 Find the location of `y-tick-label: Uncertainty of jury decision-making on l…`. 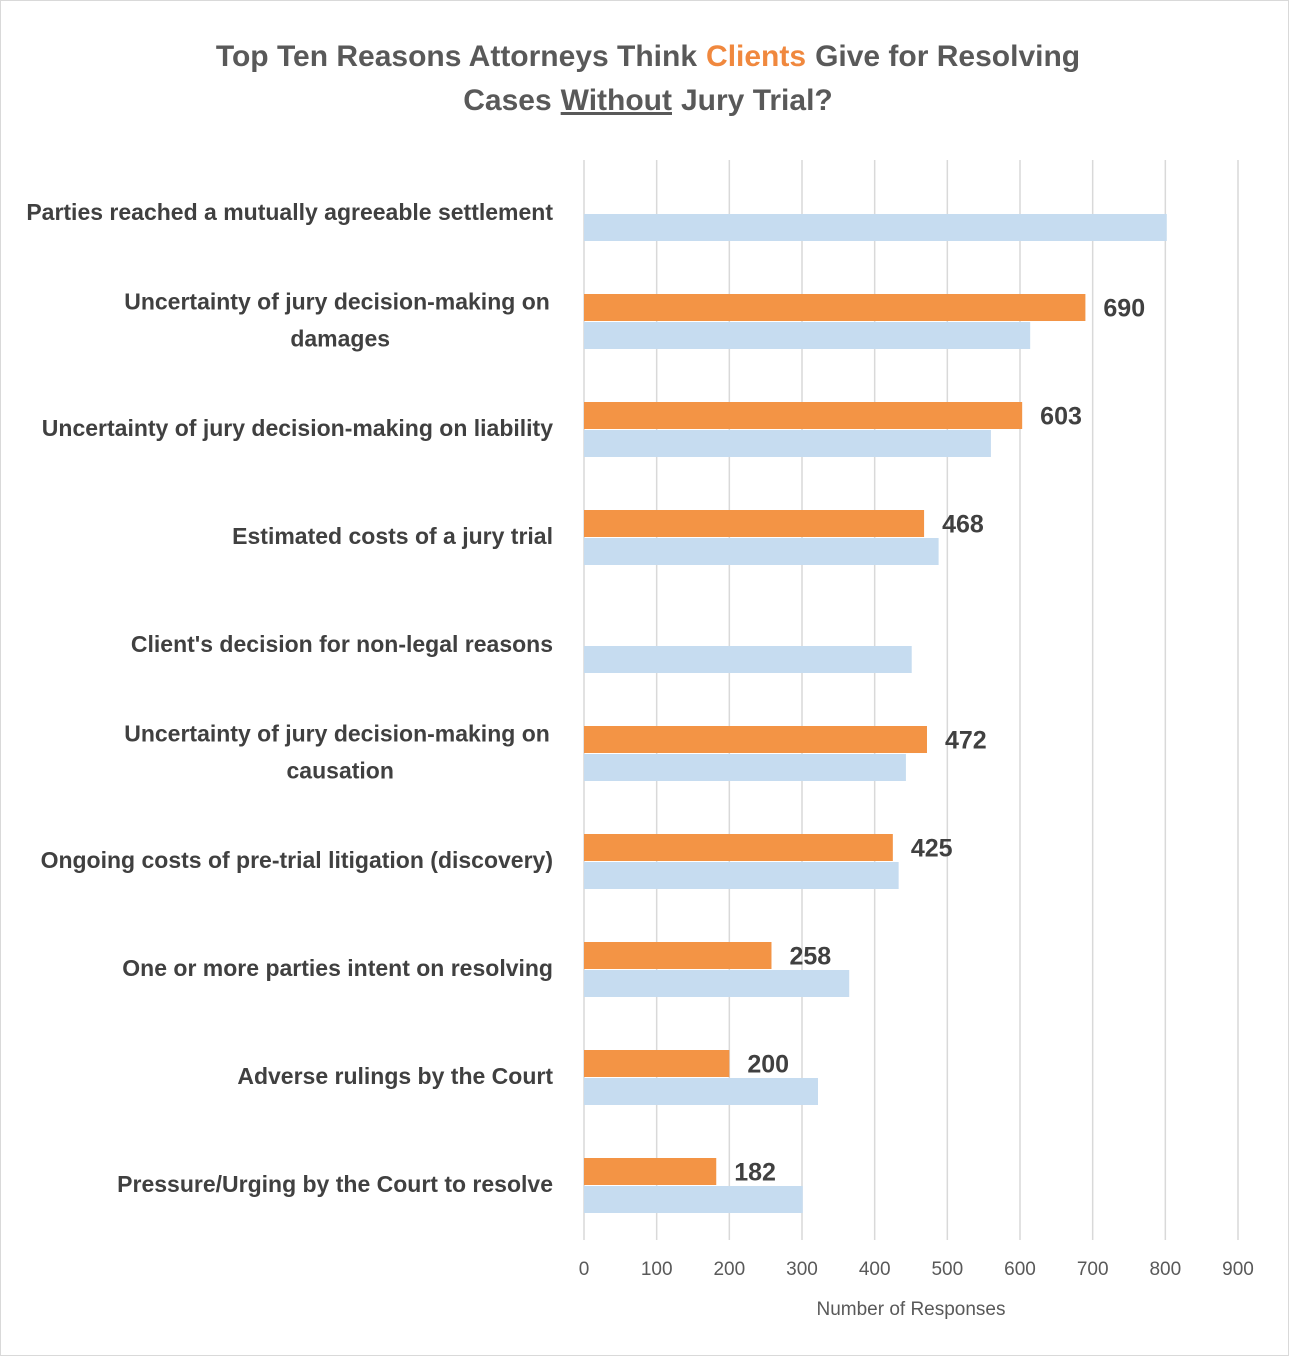

y-tick-label: Uncertainty of jury decision-making on l… is located at coordinates (297, 428).